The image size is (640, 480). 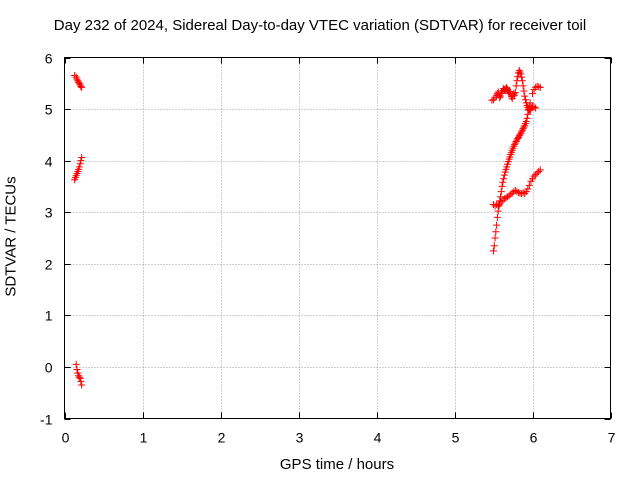 I want to click on x-tick-label: 5, so click(x=456, y=438).